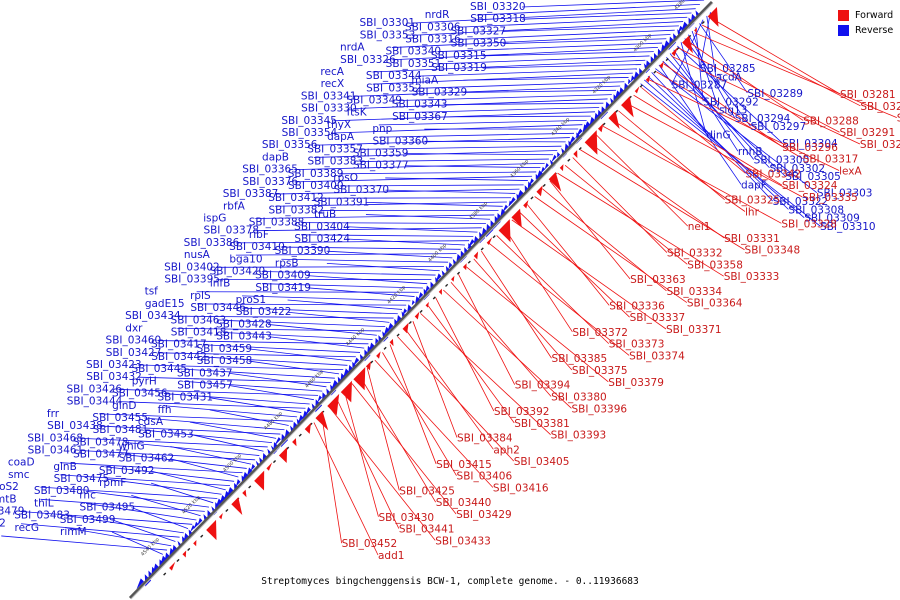  Describe the element at coordinates (700, 86) in the screenshot. I see `reverse-gene-label: SBI_03287` at that location.